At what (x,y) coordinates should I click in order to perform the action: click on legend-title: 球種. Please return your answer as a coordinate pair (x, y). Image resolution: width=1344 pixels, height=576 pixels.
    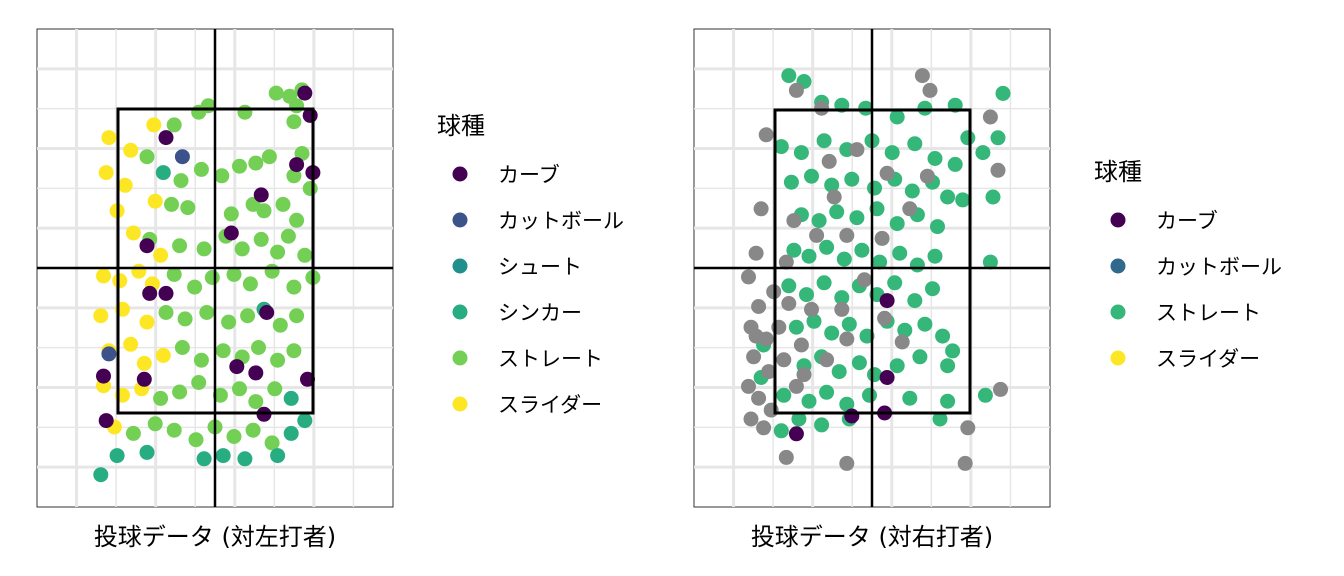
    Looking at the image, I should click on (461, 126).